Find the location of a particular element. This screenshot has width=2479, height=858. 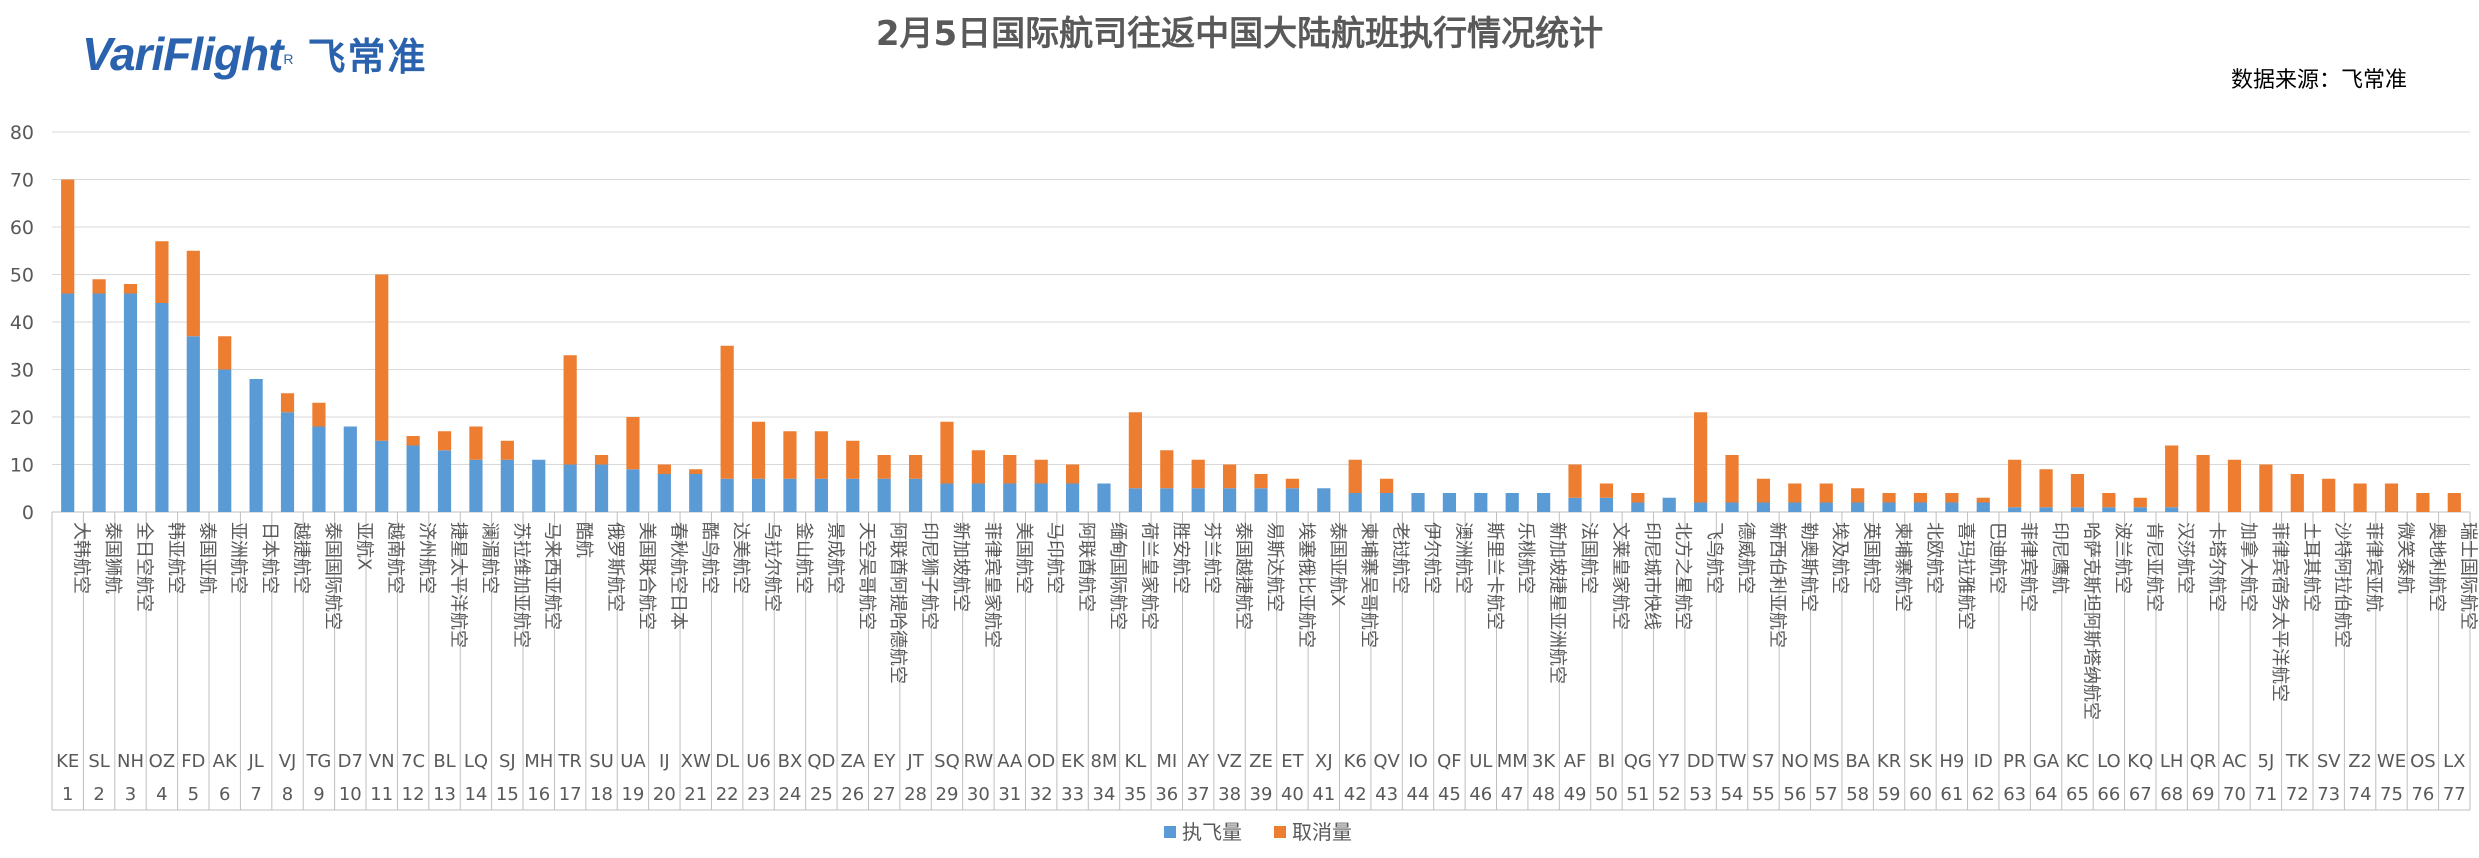

y-tick-label: 20 is located at coordinates (22, 418).